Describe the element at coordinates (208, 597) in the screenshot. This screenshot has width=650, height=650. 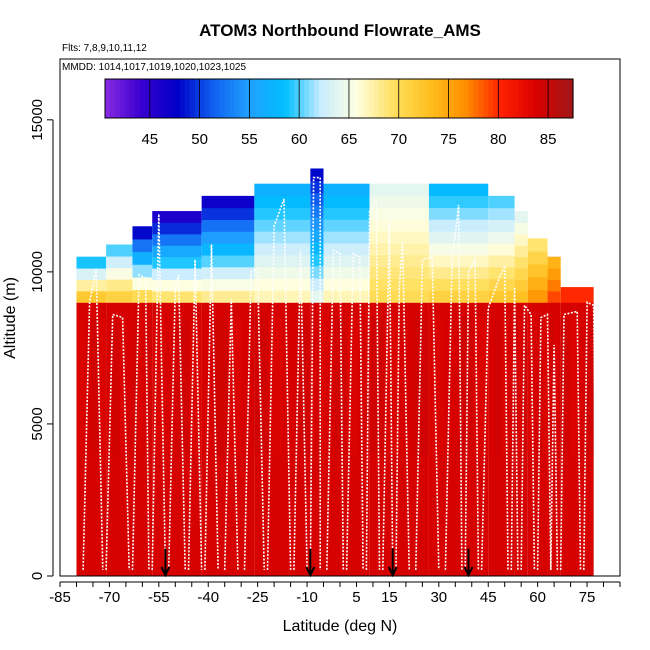
I see `x-tick-label: -40` at that location.